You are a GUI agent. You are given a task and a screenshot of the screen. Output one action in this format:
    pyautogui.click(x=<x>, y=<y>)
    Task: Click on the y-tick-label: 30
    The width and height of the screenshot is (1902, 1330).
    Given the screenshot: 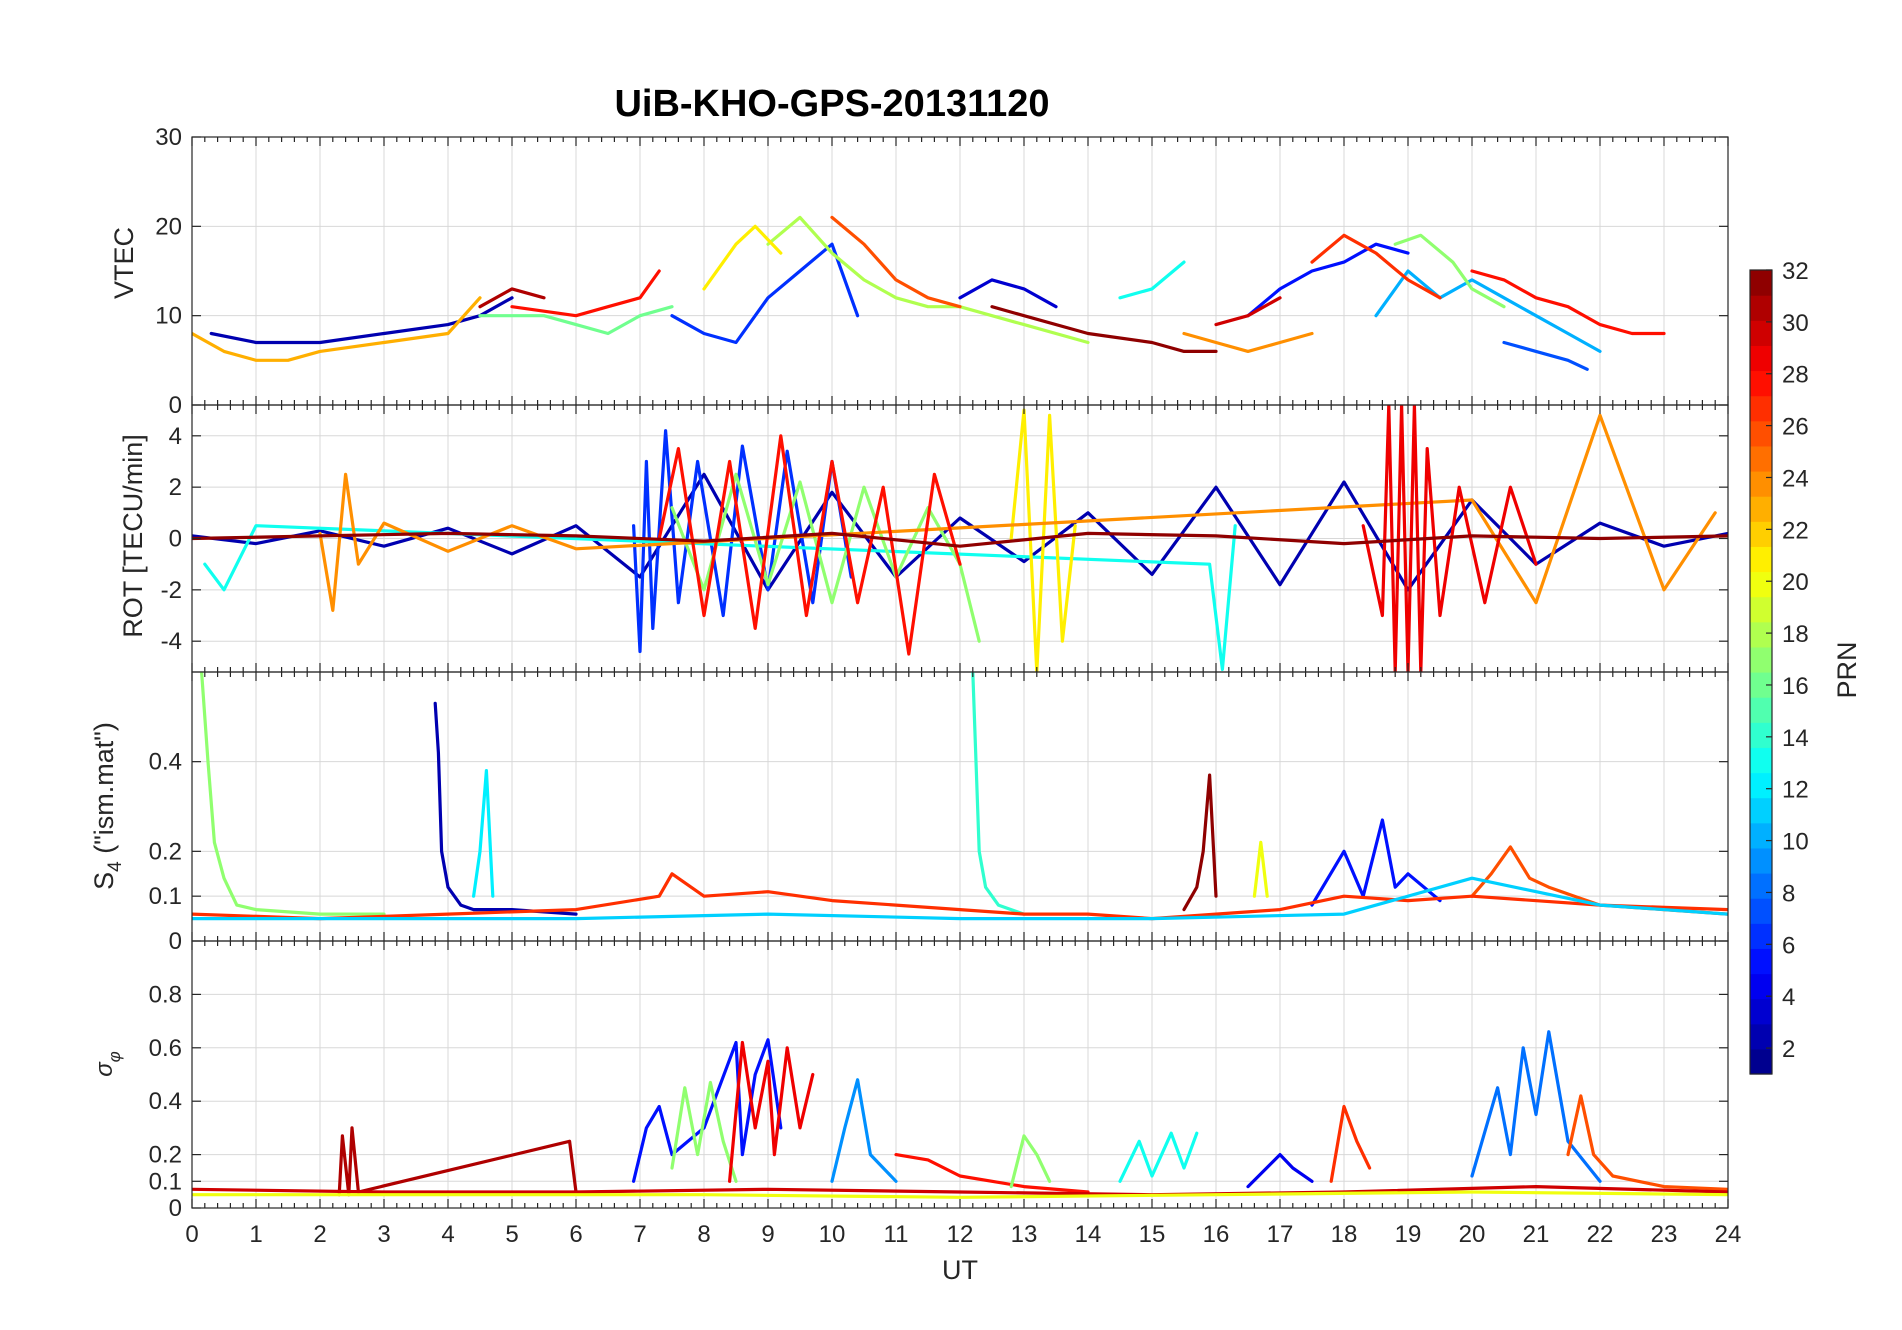 What is the action you would take?
    pyautogui.click(x=168, y=137)
    